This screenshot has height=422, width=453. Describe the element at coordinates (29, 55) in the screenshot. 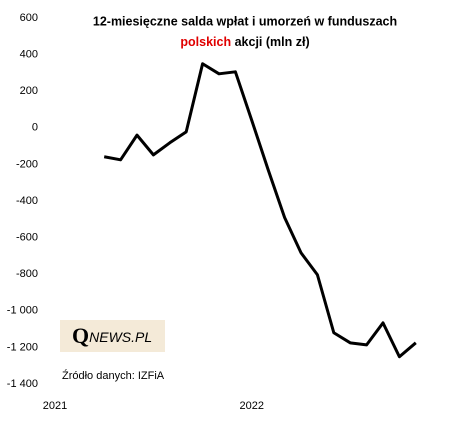

I see `y-tick-label: 400` at that location.